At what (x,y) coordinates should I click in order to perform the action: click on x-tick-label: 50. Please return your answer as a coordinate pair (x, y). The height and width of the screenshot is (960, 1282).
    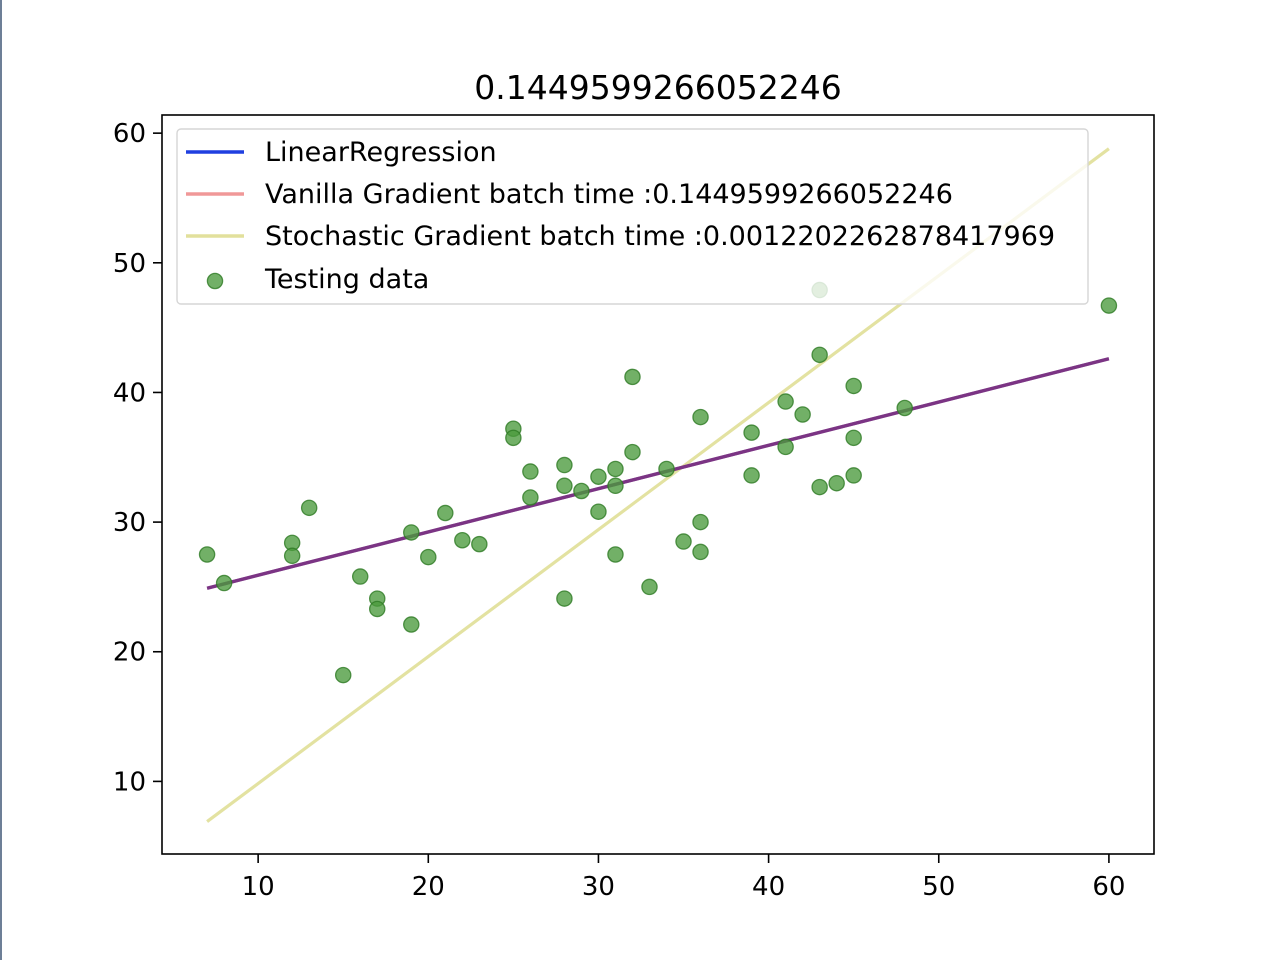
    Looking at the image, I should click on (938, 887).